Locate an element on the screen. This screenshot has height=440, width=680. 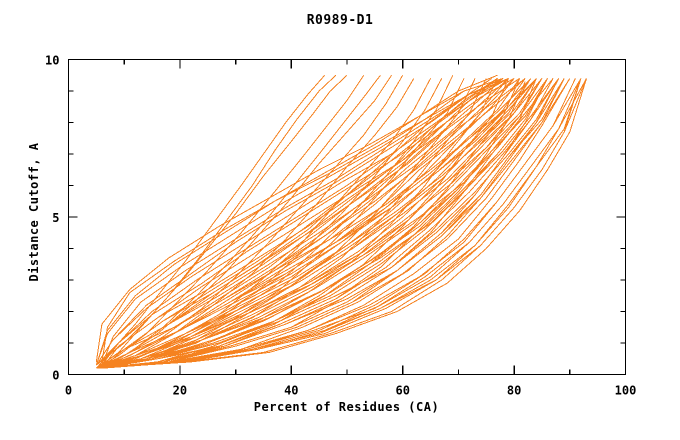
x-axis-tick-labels: 0 20 40 60 80 100 is located at coordinates (350, 391).